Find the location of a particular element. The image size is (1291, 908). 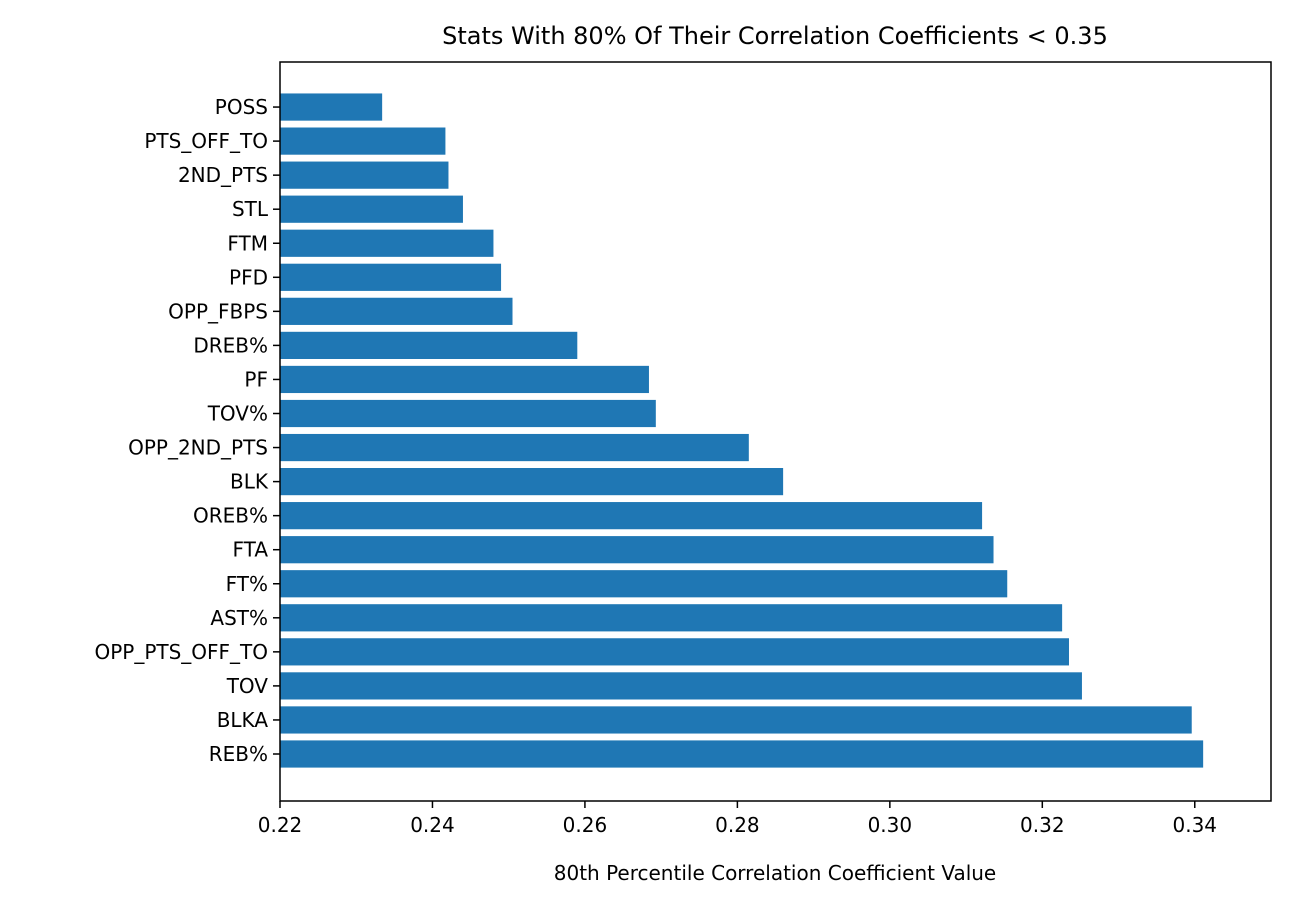

bar-oreb- is located at coordinates (631, 516).